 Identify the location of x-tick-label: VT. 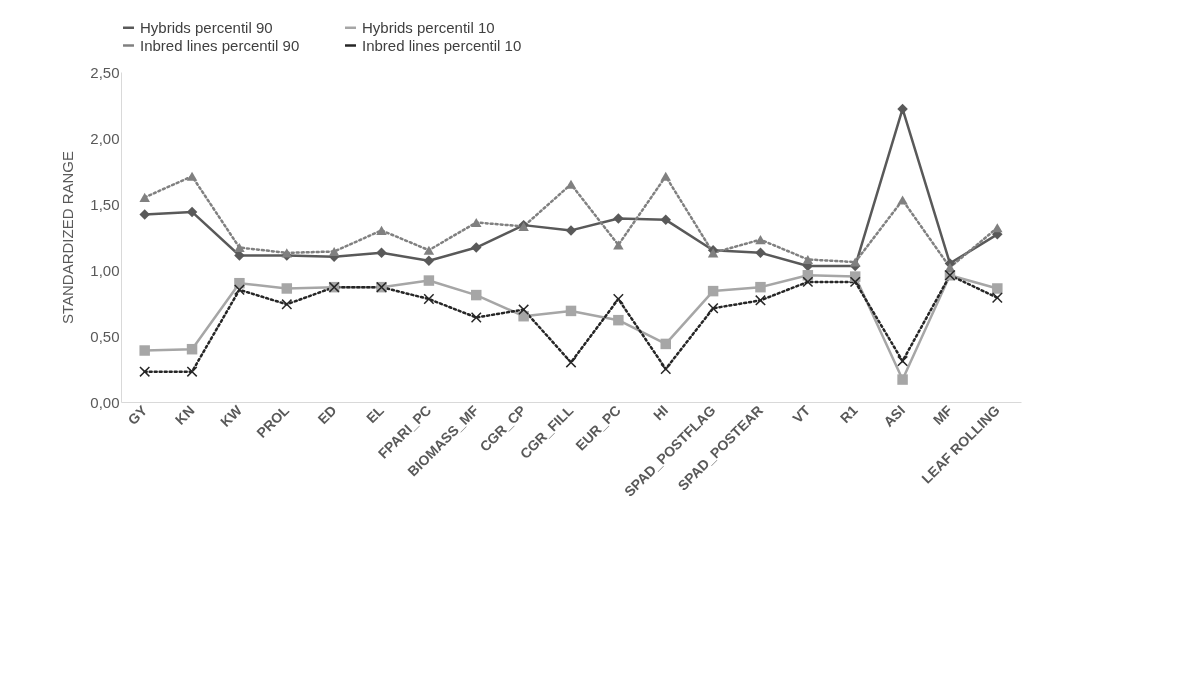
(801, 414).